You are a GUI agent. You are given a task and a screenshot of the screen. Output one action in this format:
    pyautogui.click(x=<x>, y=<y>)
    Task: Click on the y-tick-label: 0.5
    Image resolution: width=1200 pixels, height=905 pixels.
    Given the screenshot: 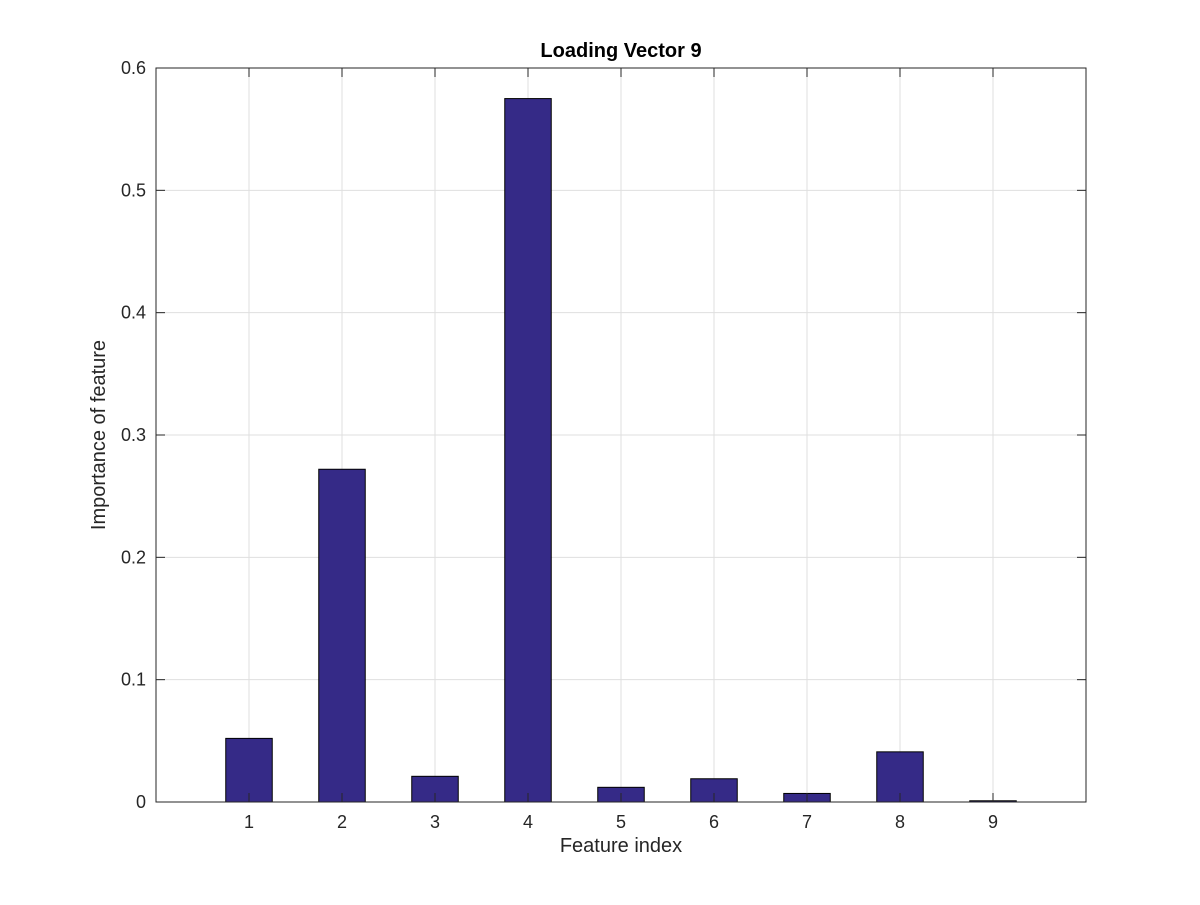 What is the action you would take?
    pyautogui.click(x=133, y=190)
    